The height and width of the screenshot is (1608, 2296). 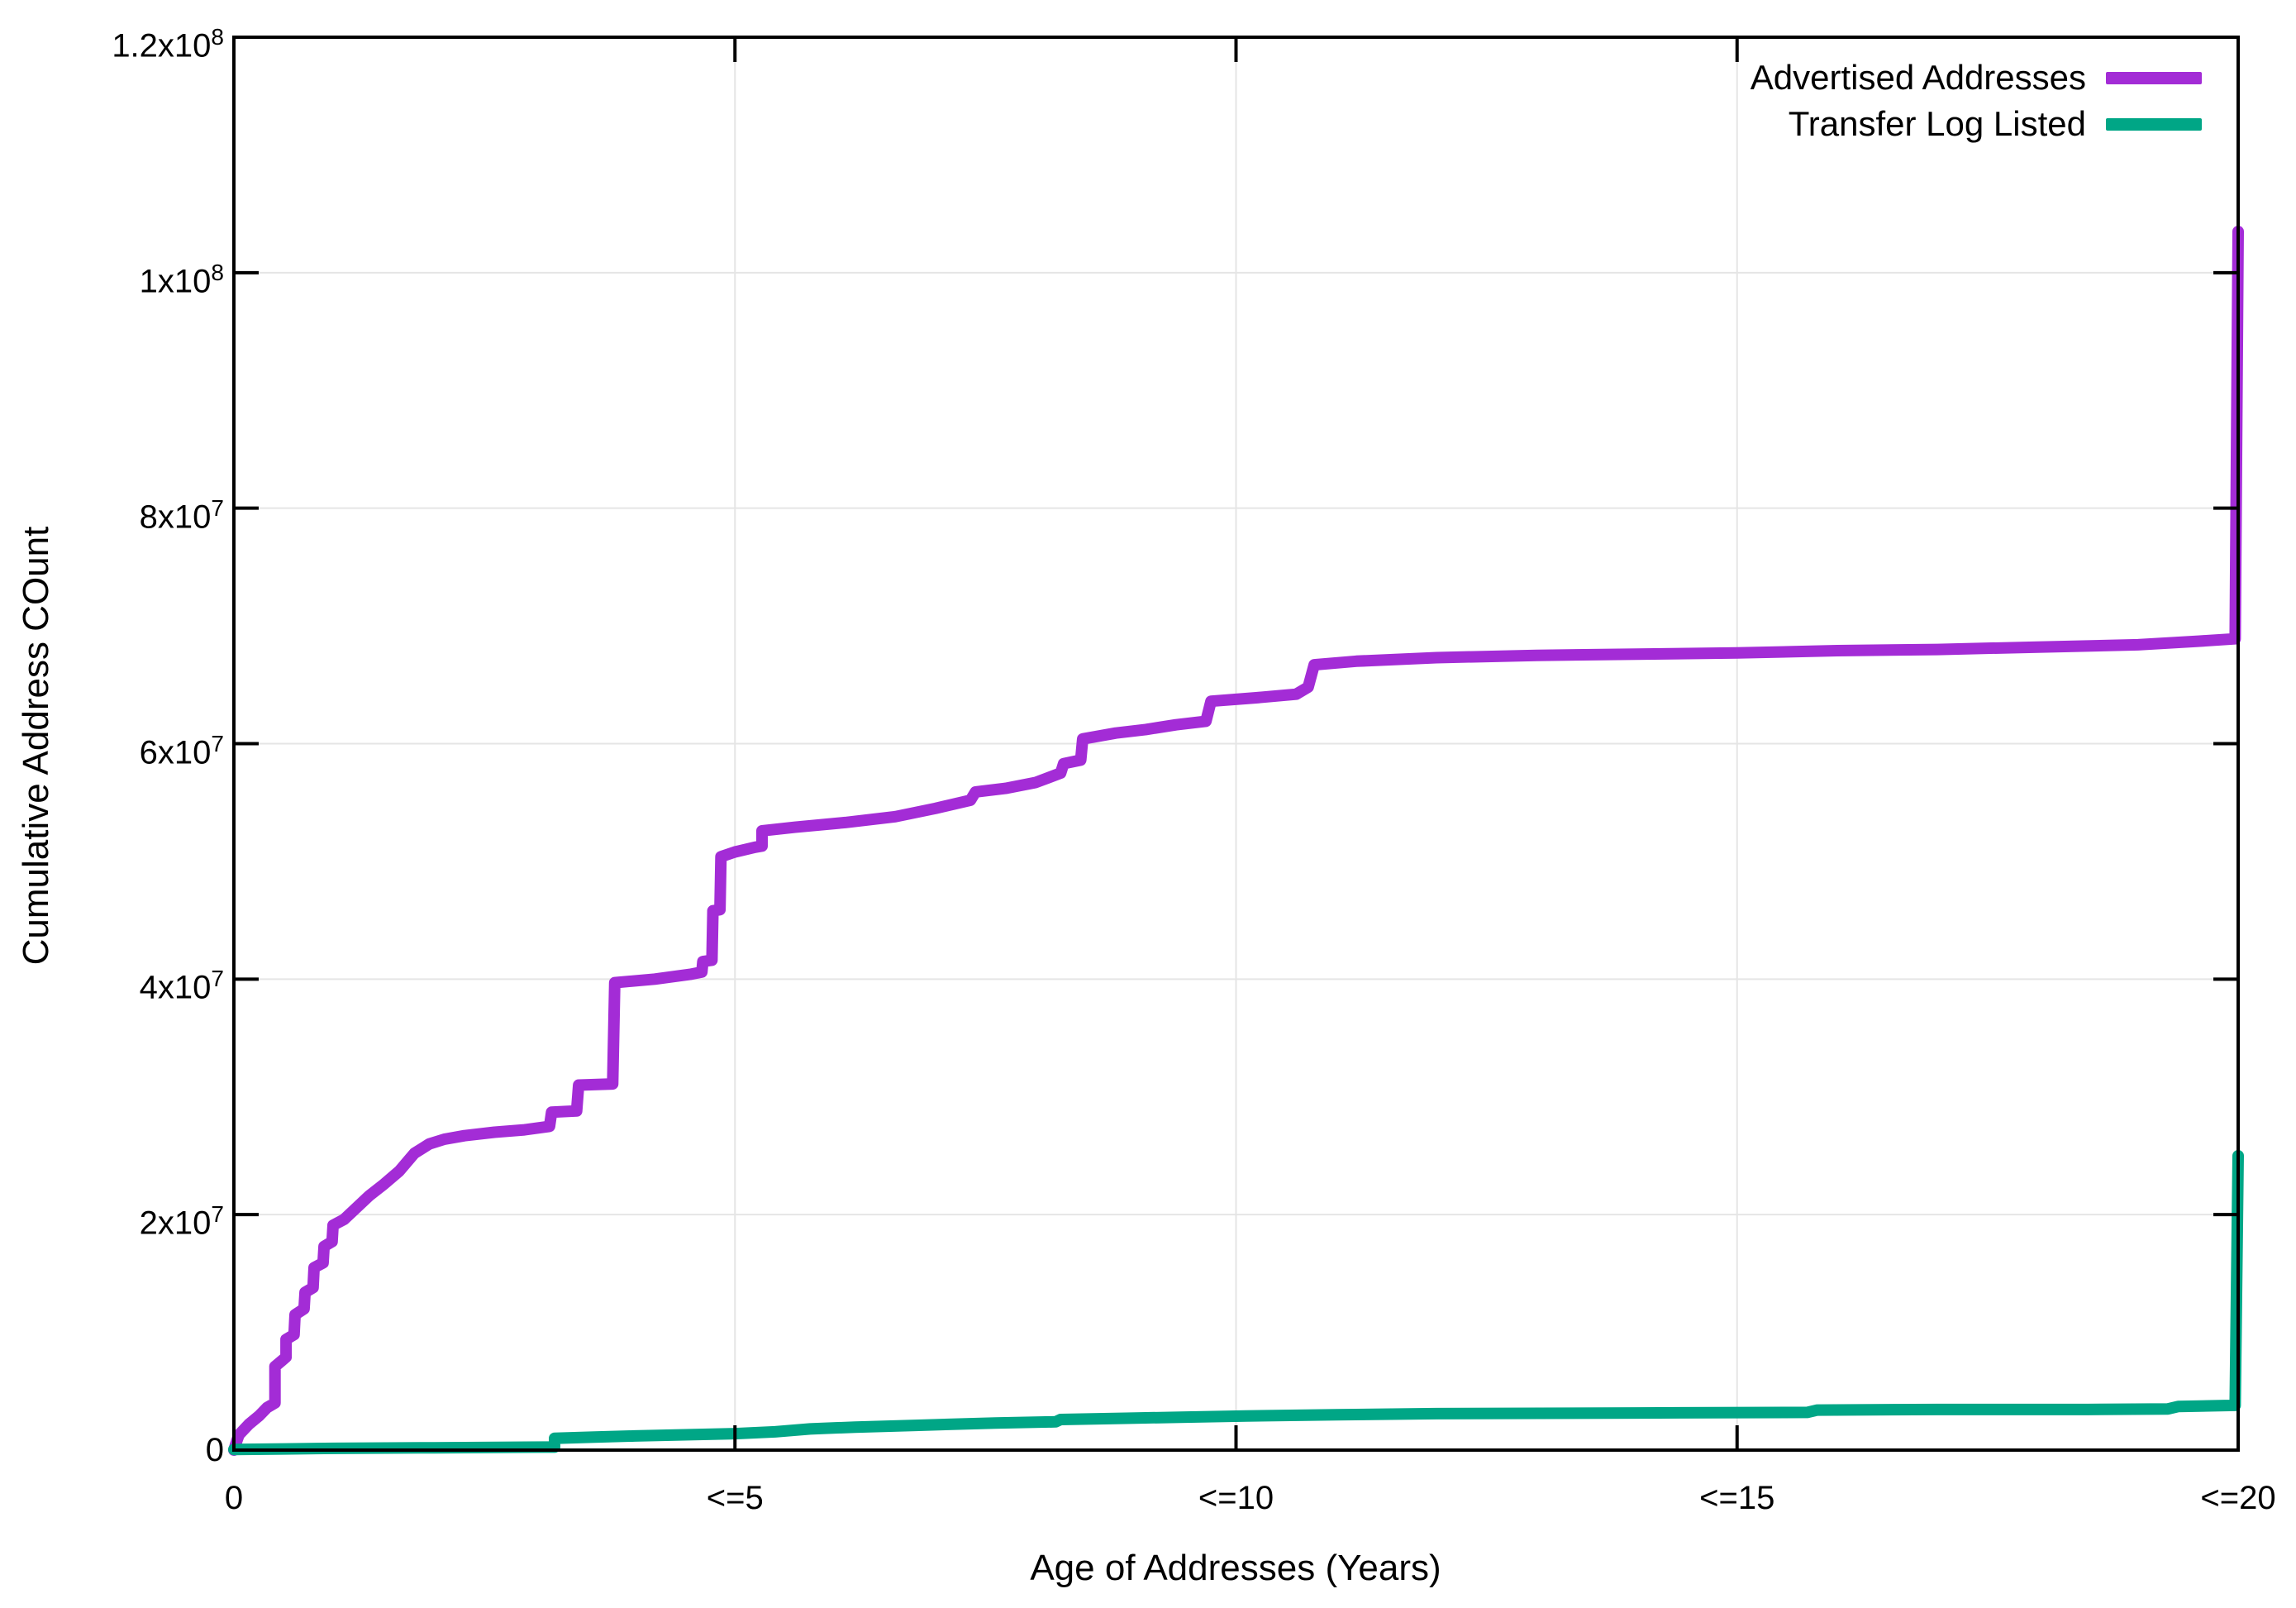 I want to click on x-tick-label: 0, so click(x=234, y=1498).